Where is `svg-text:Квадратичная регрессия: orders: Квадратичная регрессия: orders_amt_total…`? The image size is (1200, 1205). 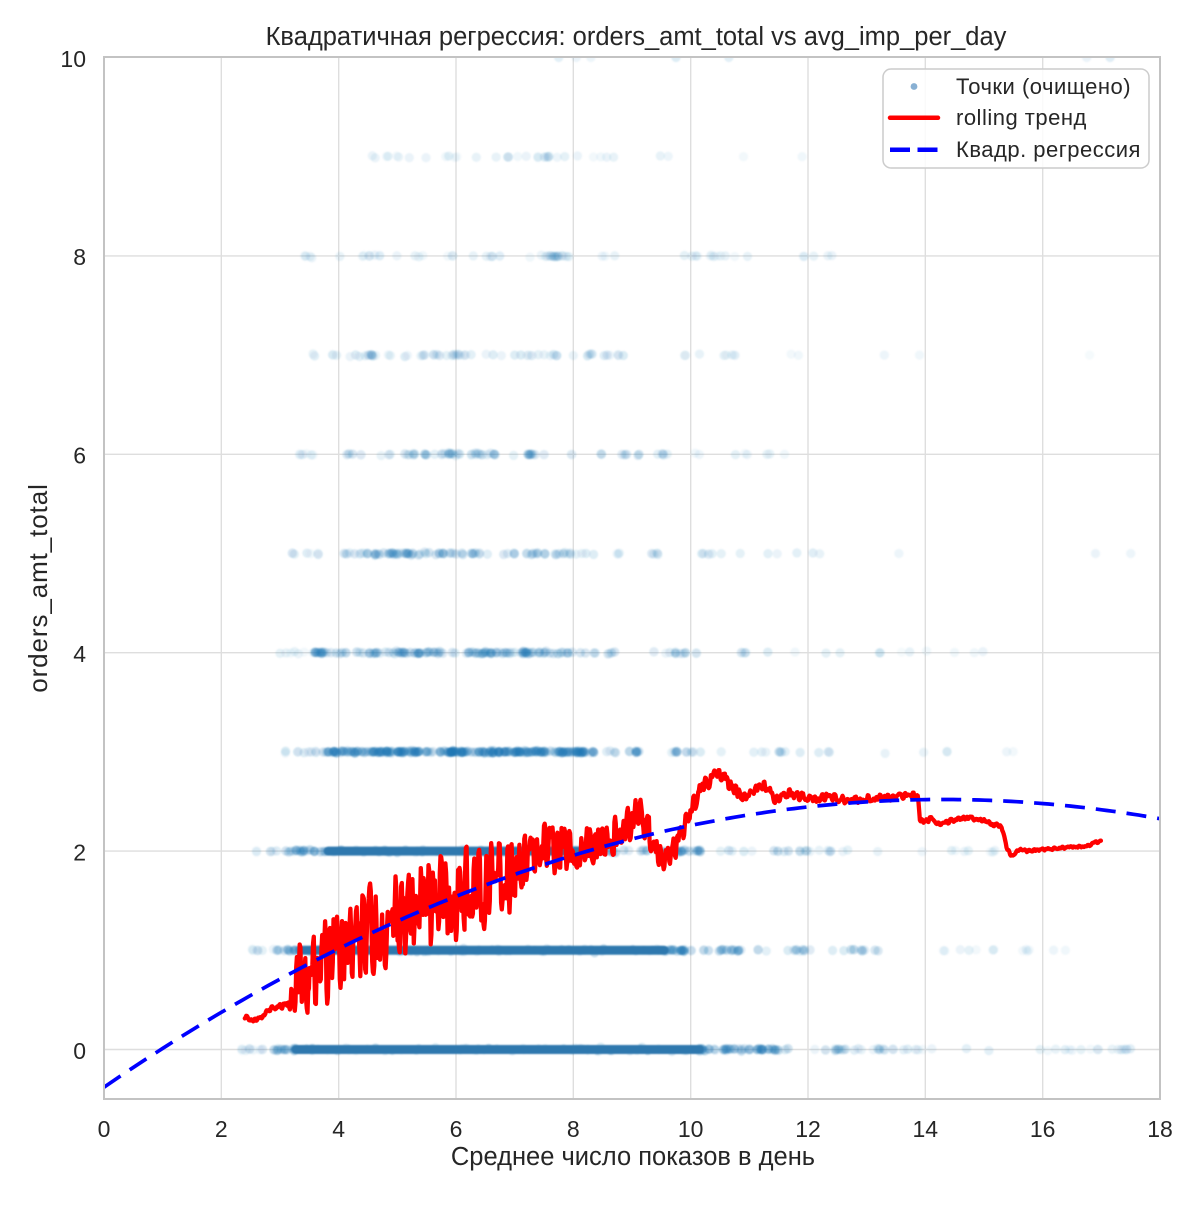 svg-text:Квадратичная регрессия: orders: Квадратичная регрессия: orders_amt_total… is located at coordinates (636, 37).